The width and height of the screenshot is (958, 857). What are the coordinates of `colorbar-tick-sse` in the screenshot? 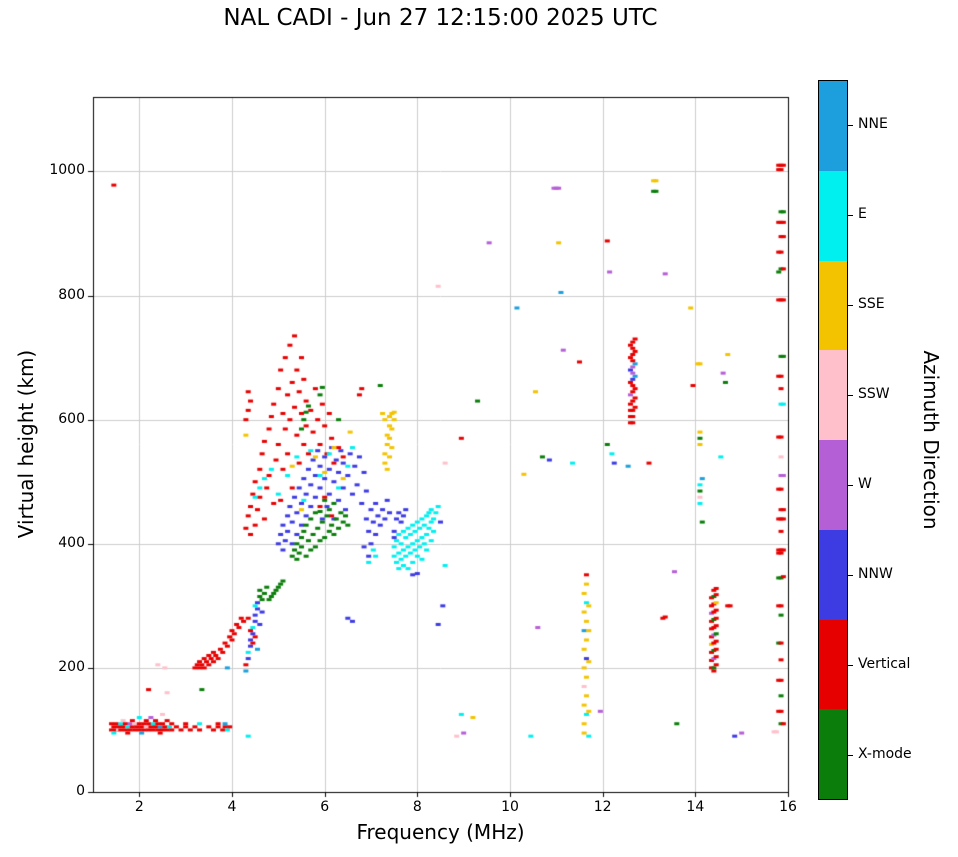 It's located at (850, 305).